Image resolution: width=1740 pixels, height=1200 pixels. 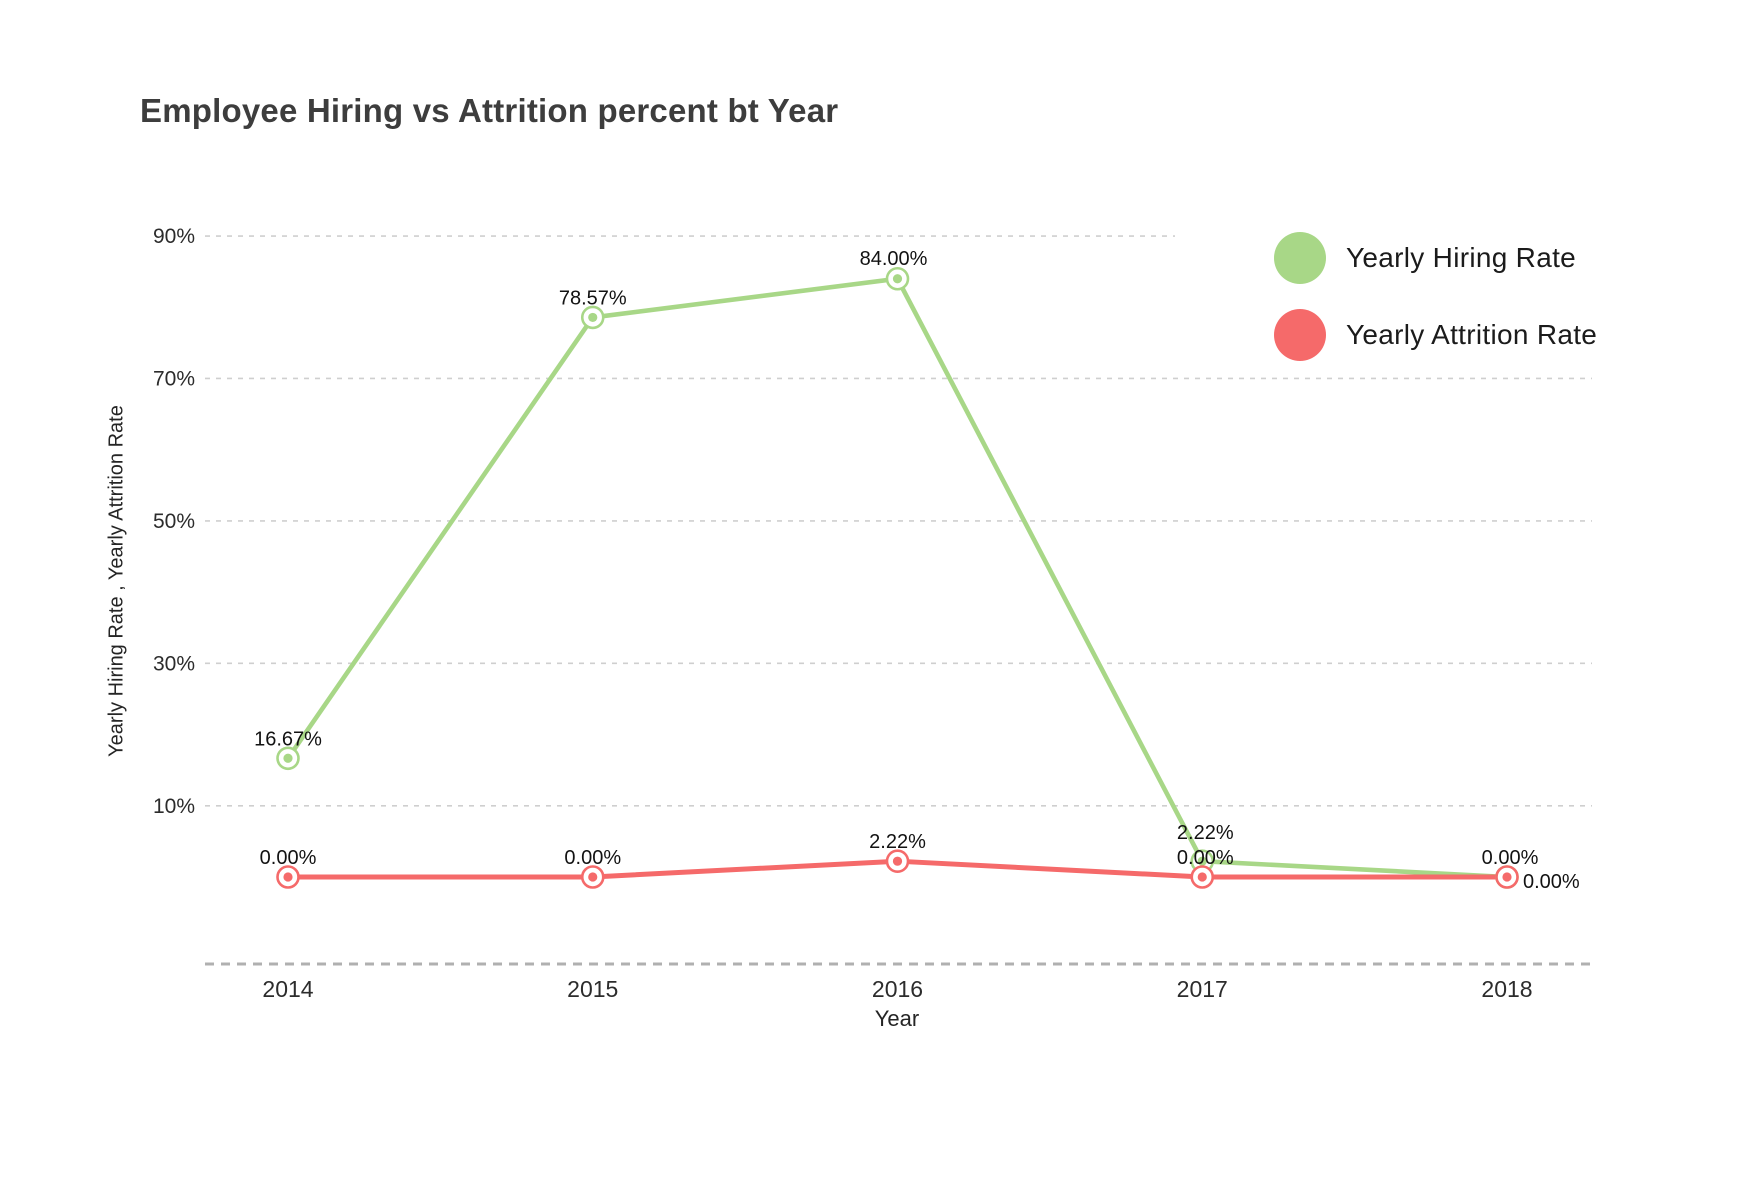 I want to click on attrition-marker-dot-2014, so click(x=288, y=877).